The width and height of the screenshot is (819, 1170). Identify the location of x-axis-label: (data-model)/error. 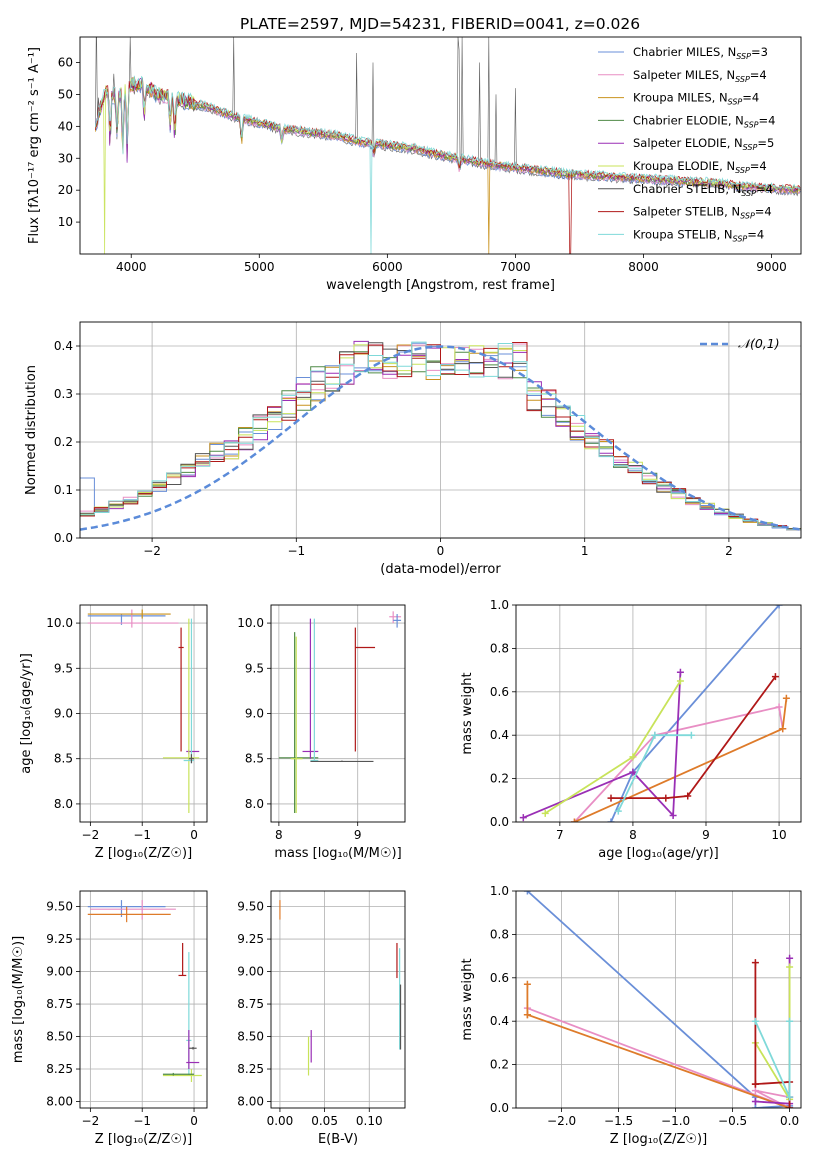
(440, 569).